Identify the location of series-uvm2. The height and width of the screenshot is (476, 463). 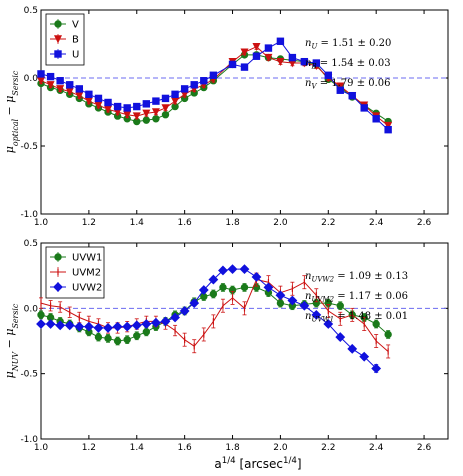
(215, 315).